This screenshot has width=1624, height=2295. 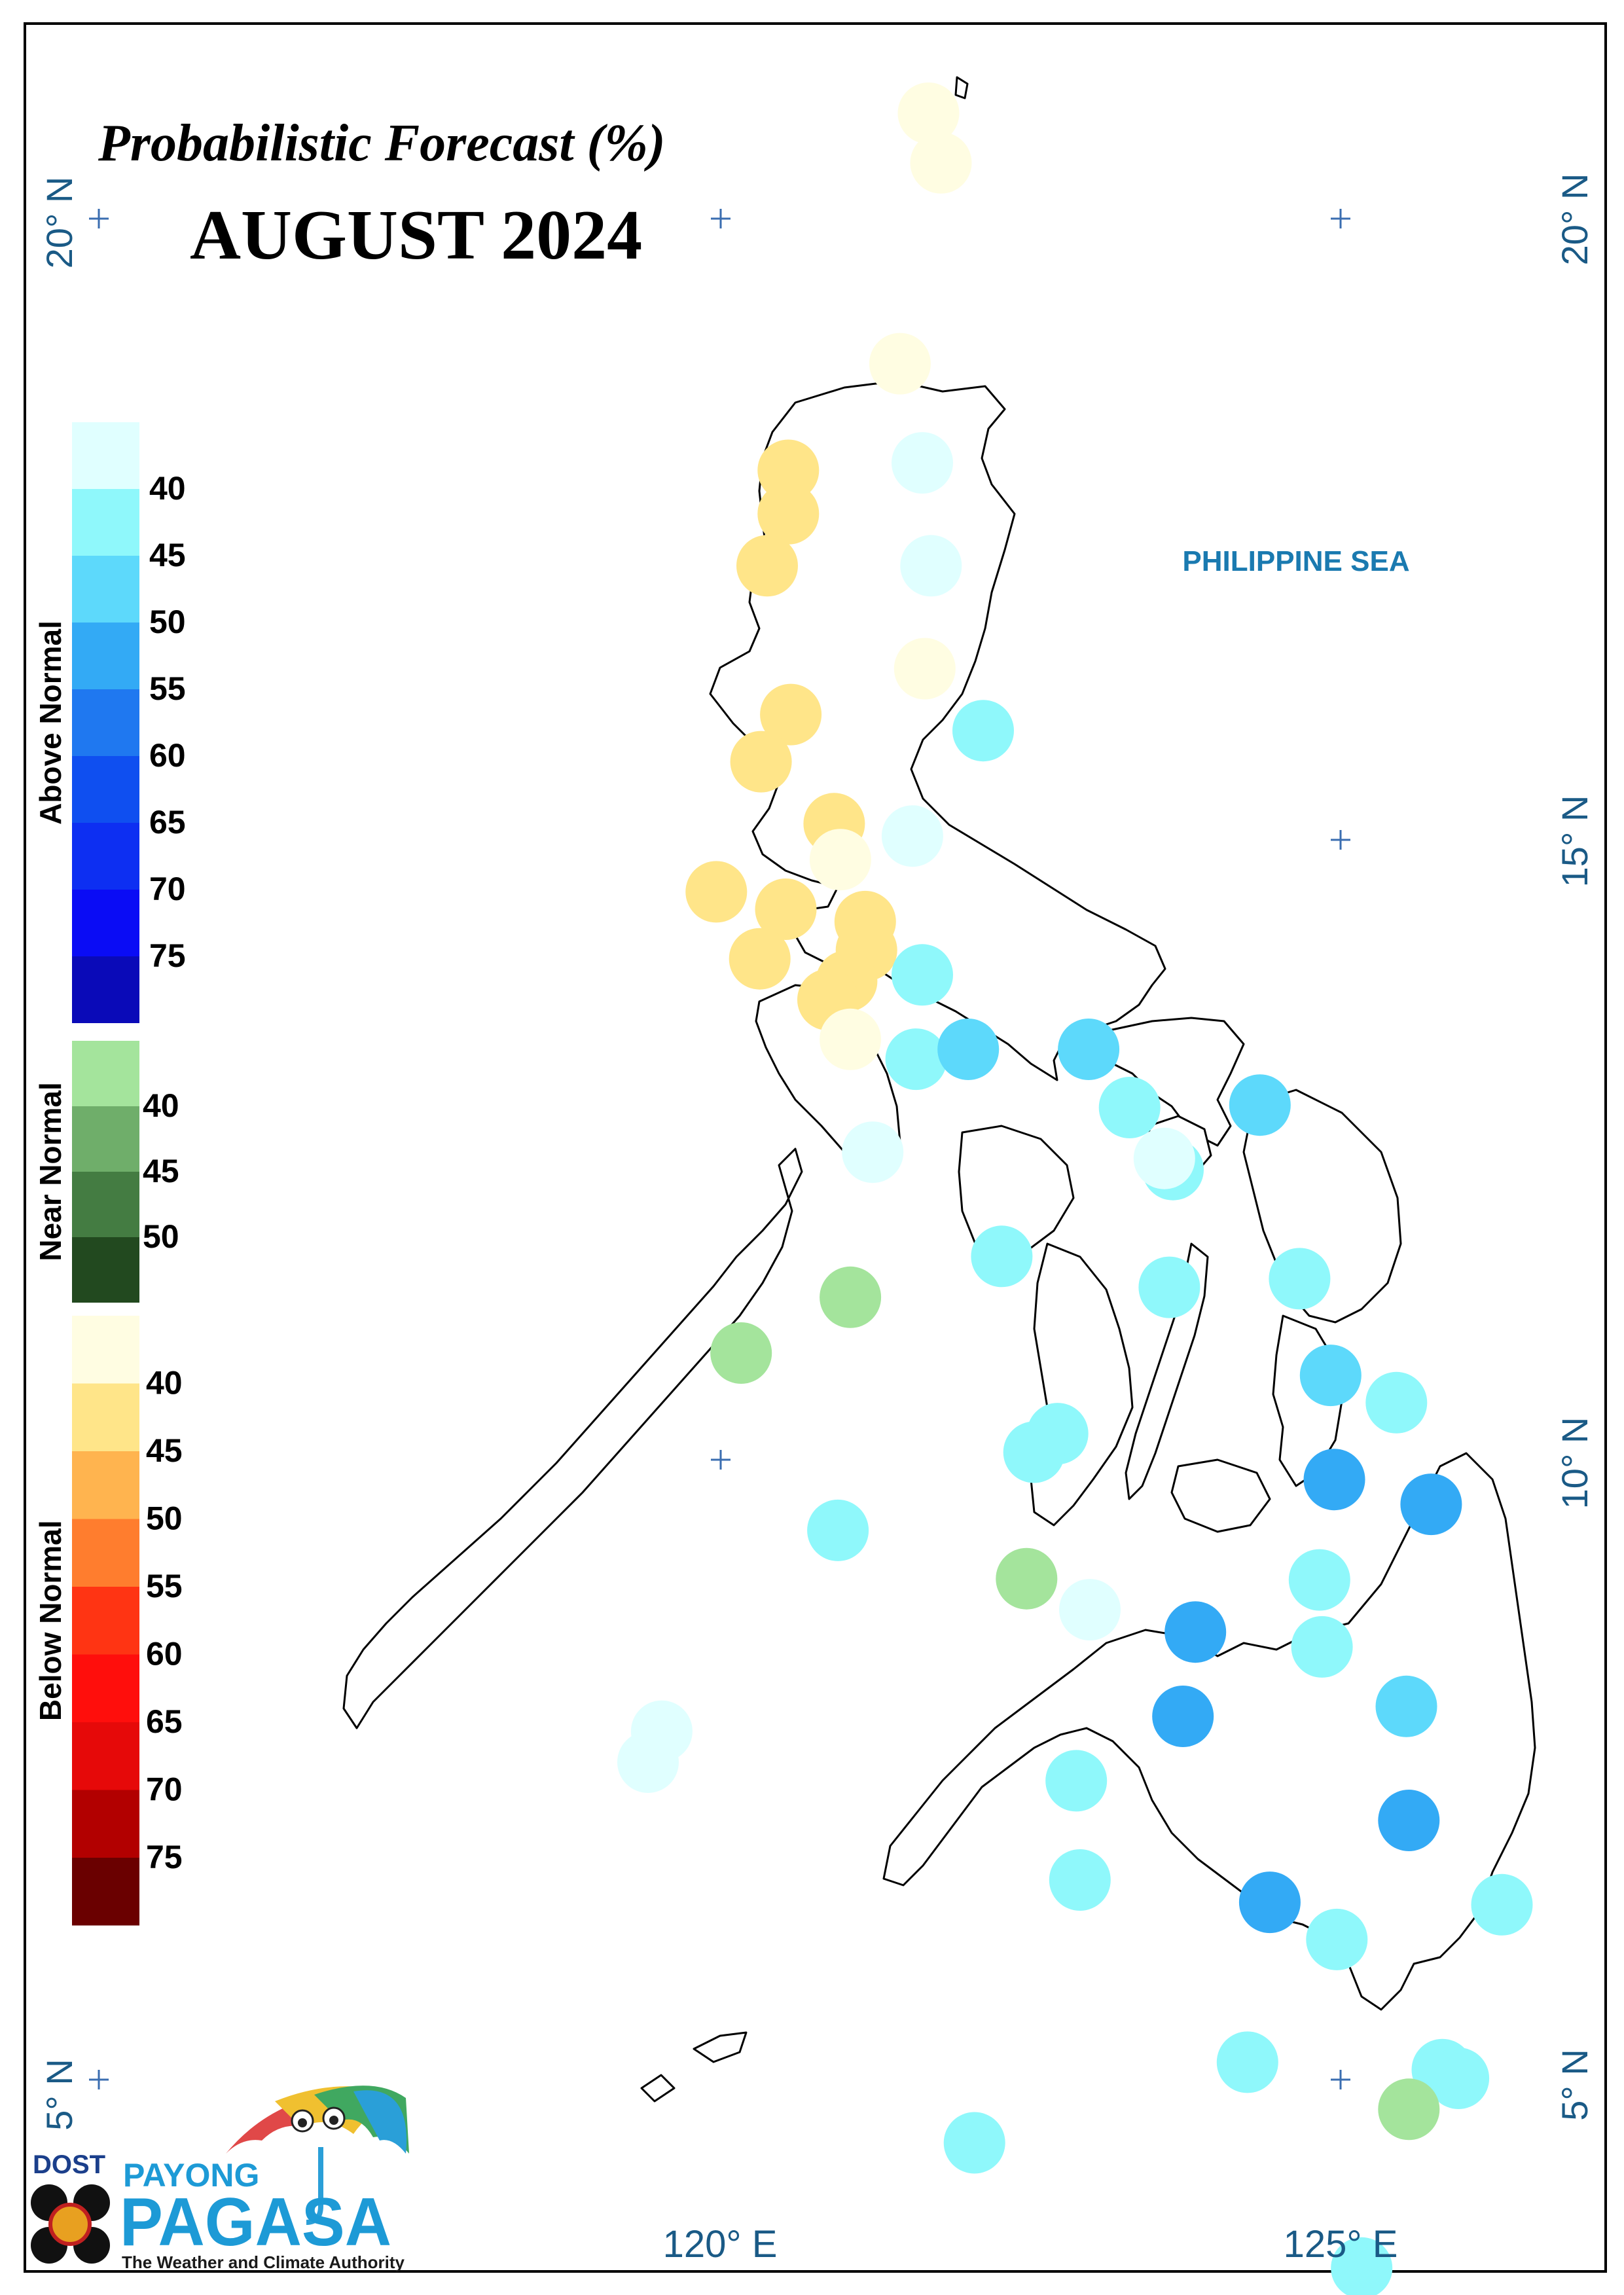 What do you see at coordinates (1574, 1147) in the screenshot?
I see `lat-labels-right: 20° N 15° N 10° N 5° N` at bounding box center [1574, 1147].